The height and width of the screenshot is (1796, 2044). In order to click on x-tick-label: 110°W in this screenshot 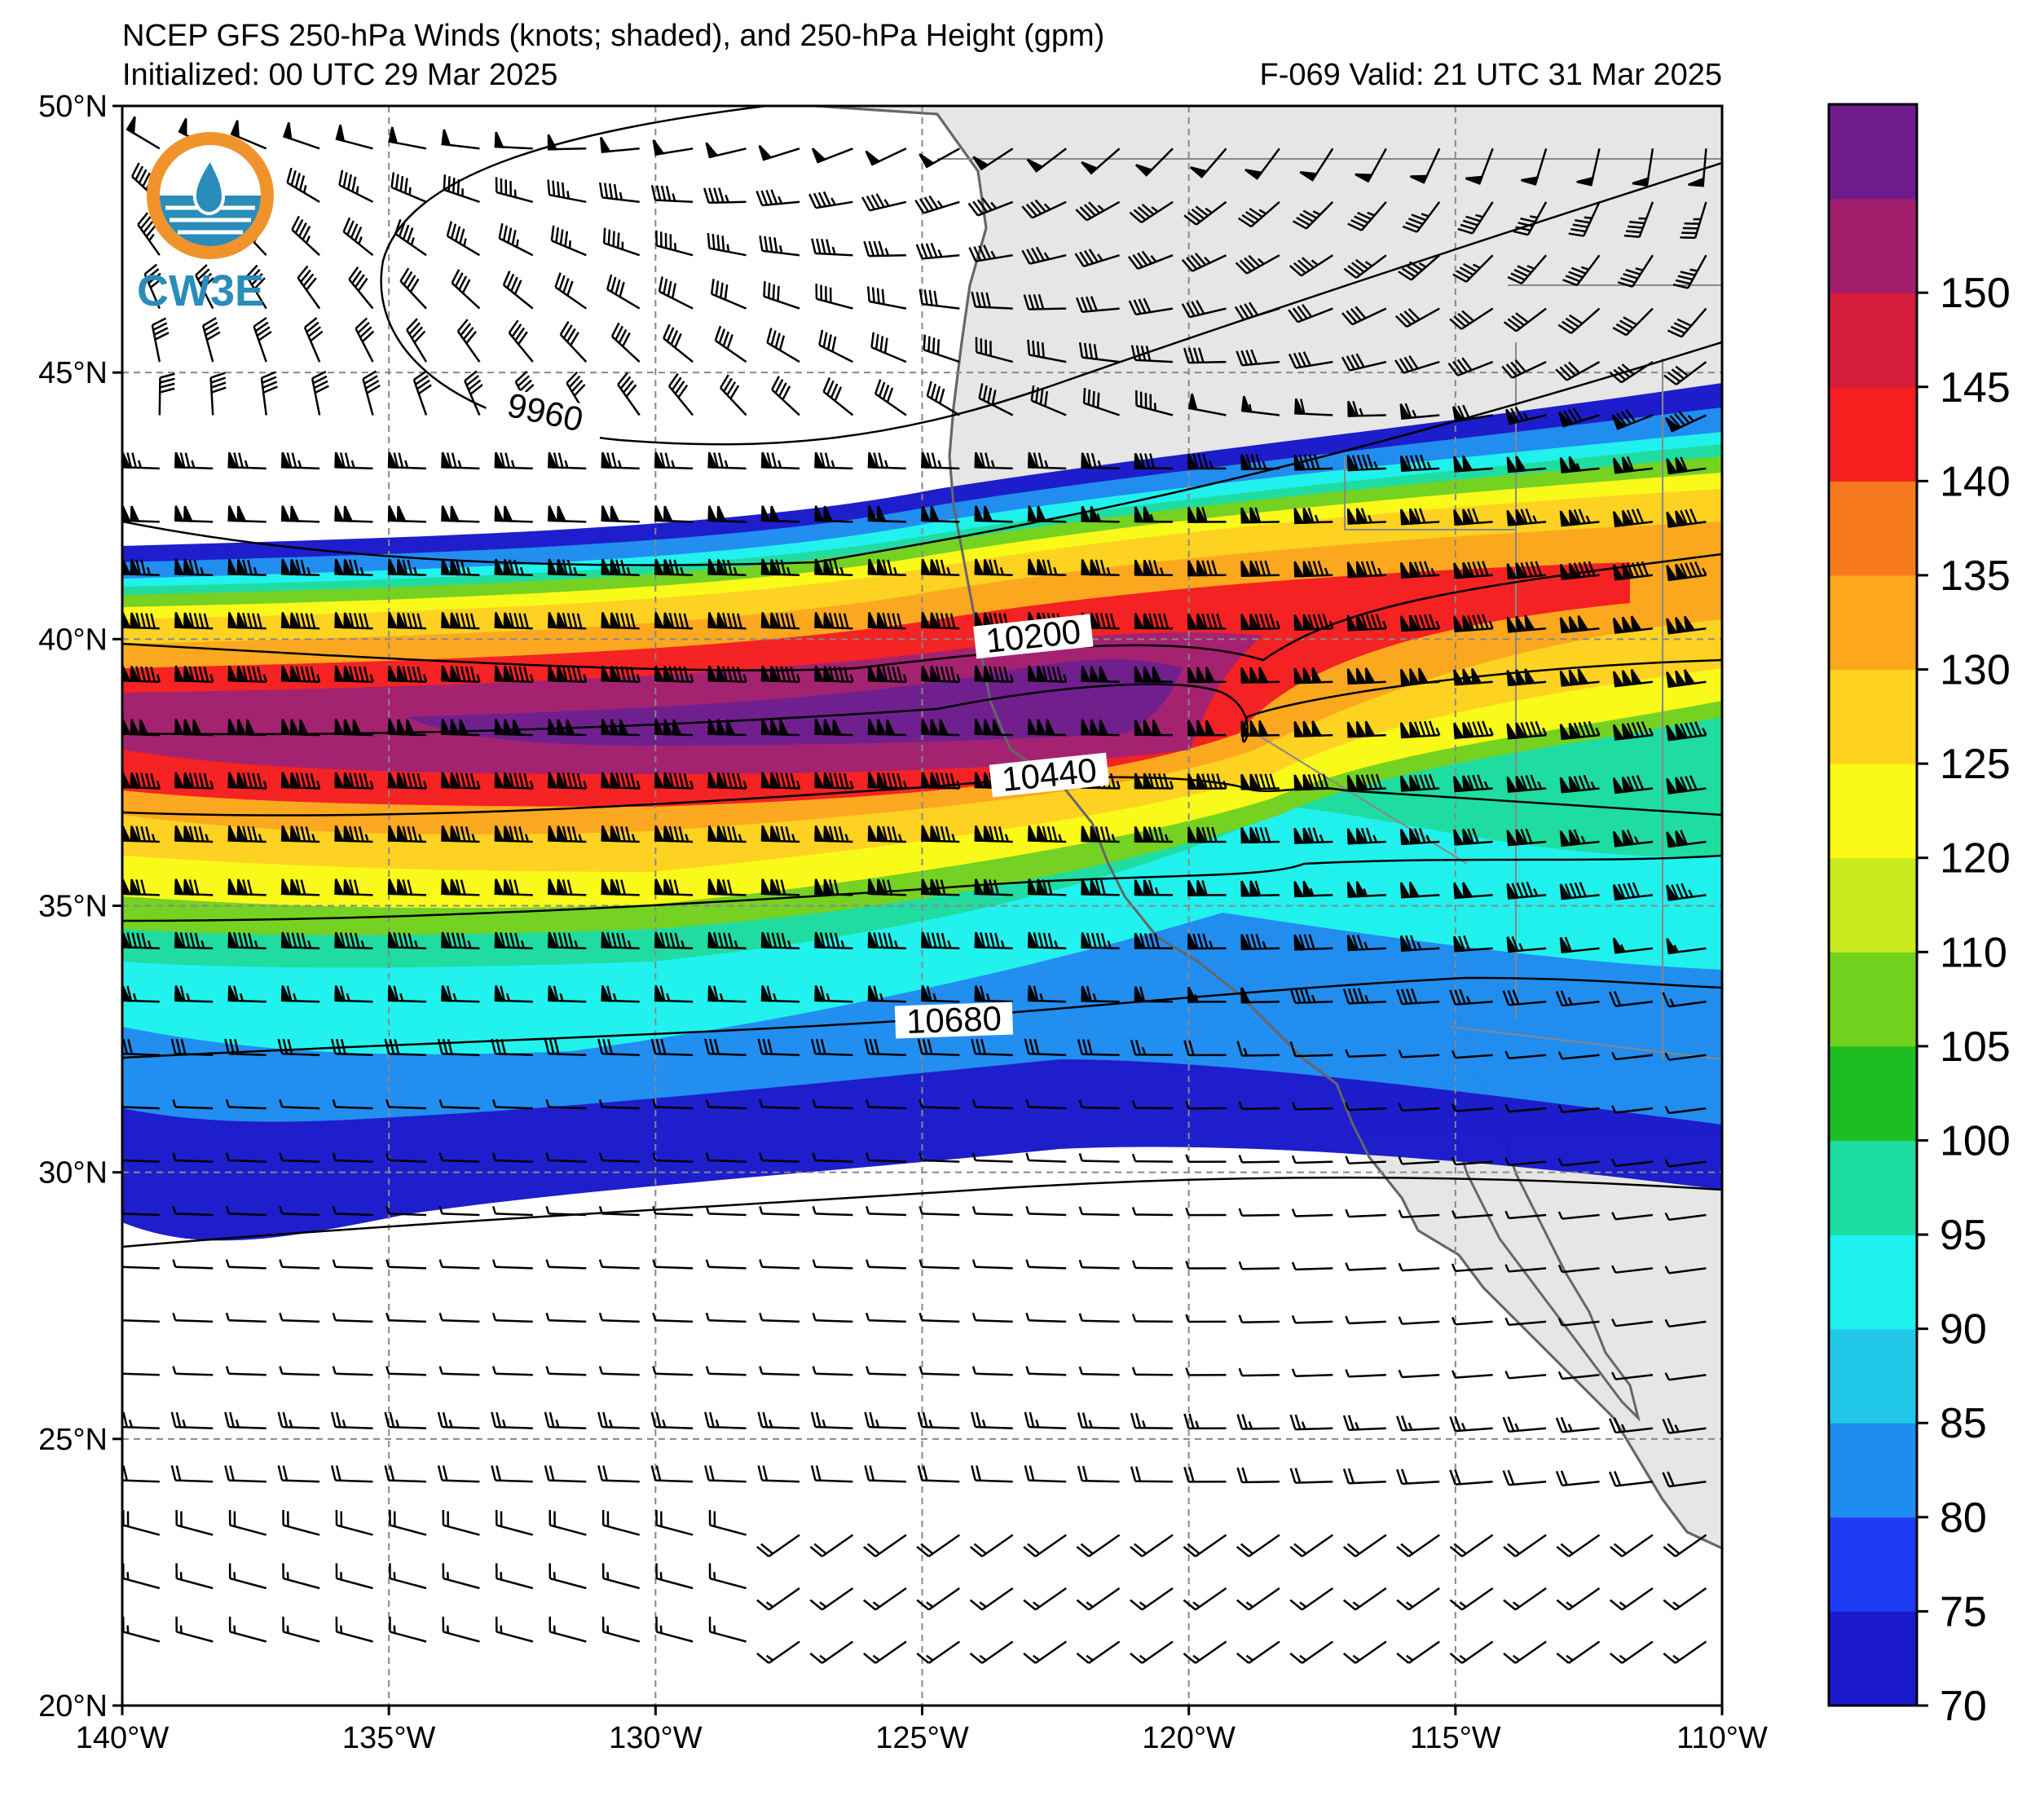, I will do `click(1722, 1738)`.